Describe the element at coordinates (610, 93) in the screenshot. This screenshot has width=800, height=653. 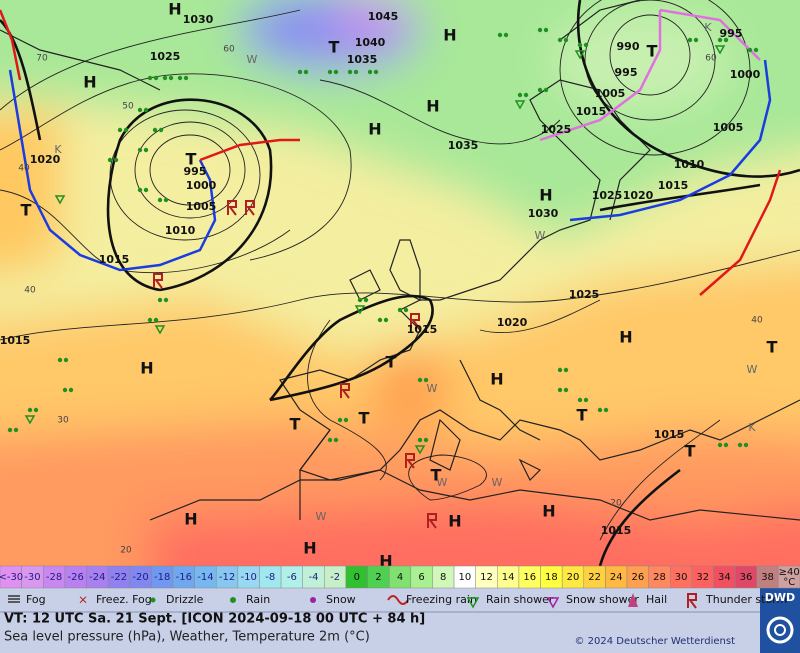
I see `isobar-label: 1005` at that location.